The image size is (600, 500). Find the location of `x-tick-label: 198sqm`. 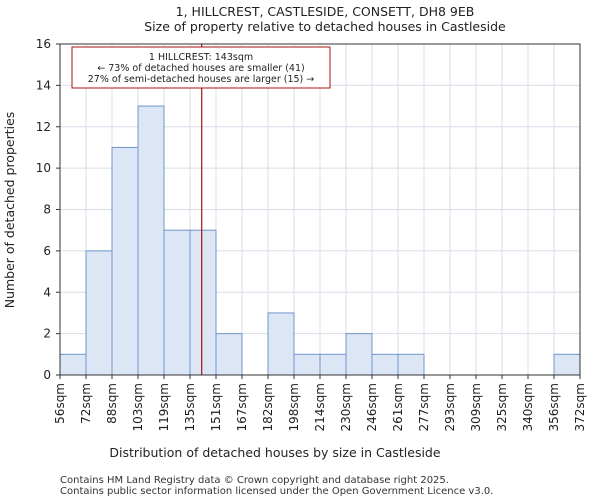

x-tick-label: 198sqm is located at coordinates (294, 407).